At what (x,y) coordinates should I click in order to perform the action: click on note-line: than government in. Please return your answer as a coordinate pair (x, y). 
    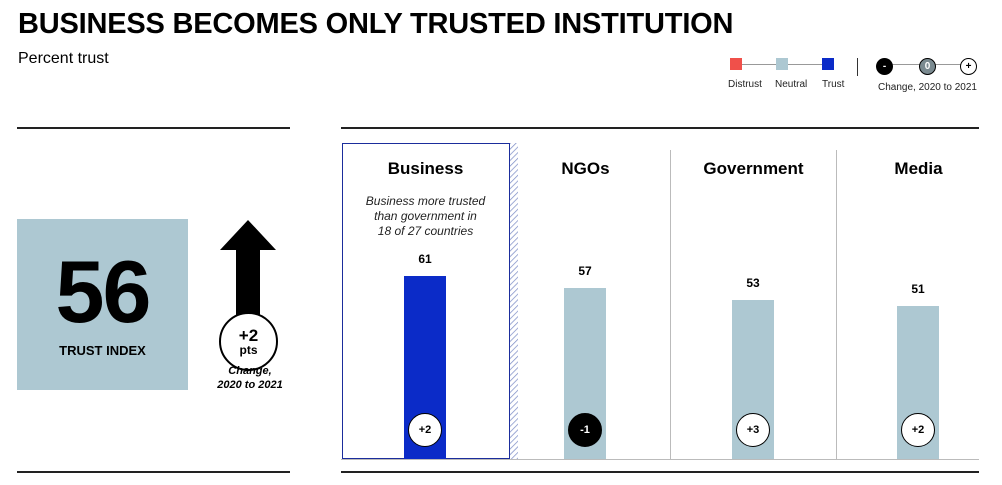
    Looking at the image, I should click on (425, 216).